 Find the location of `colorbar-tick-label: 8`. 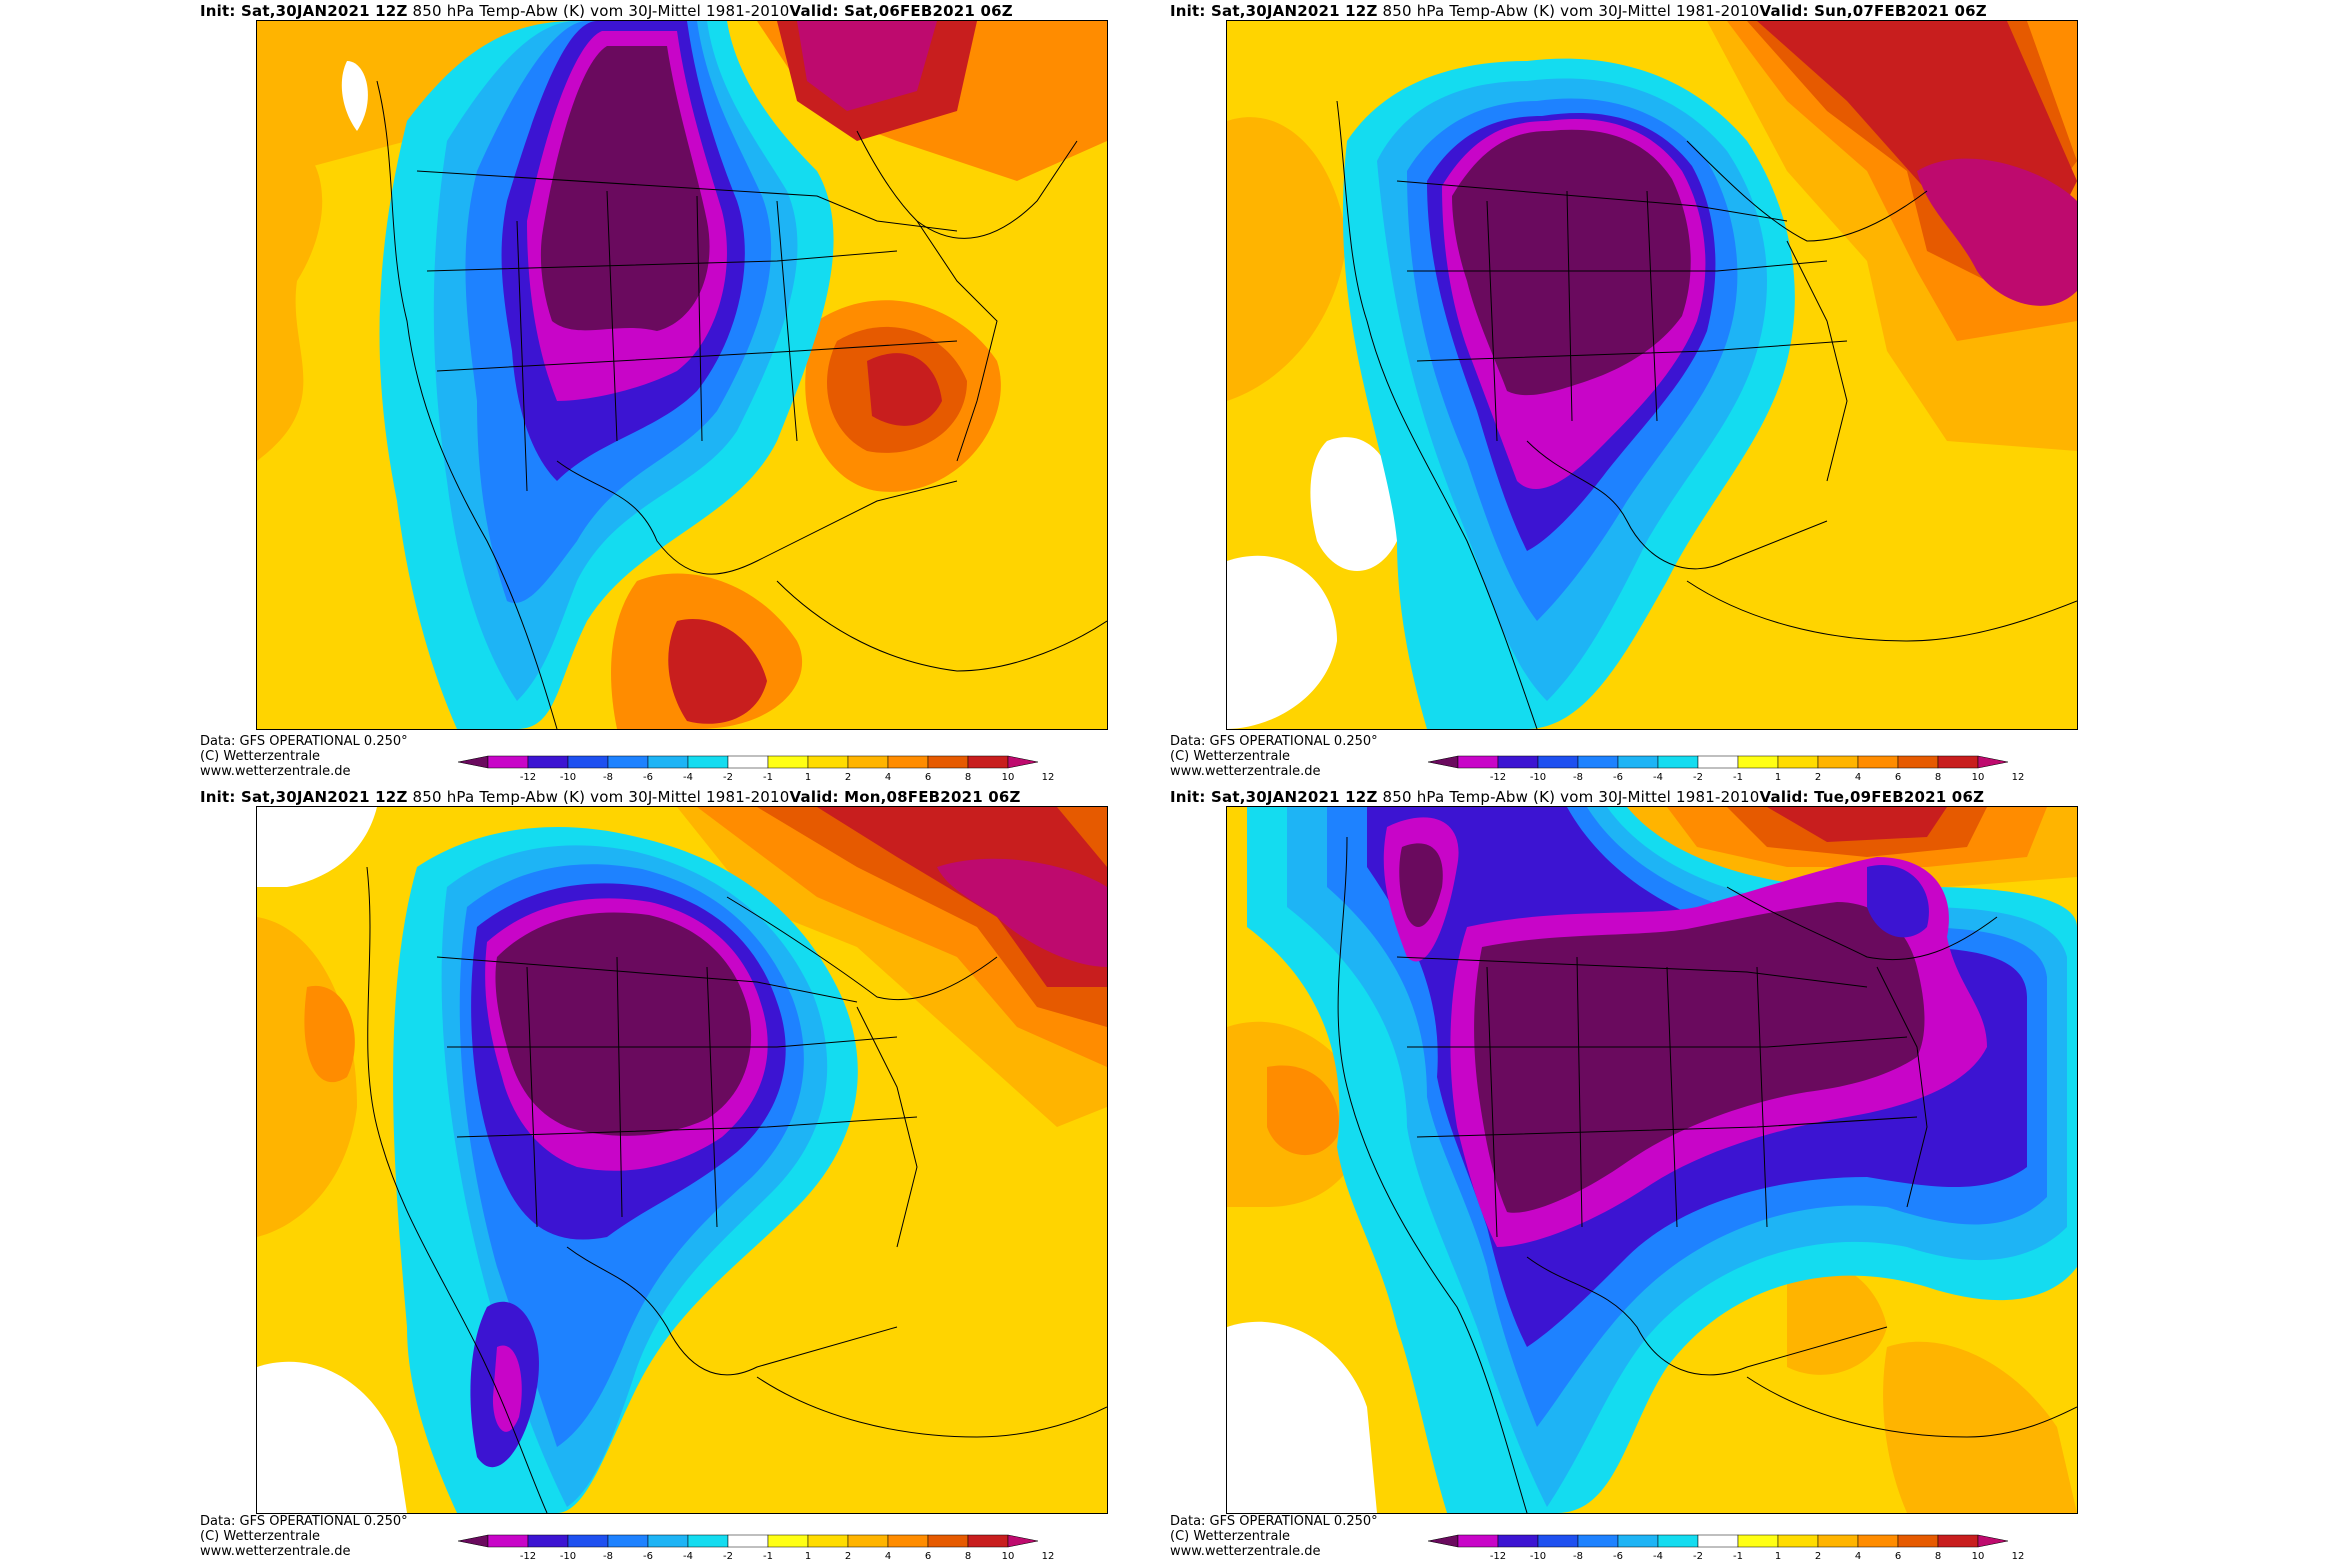

colorbar-tick-label: 8 is located at coordinates (1938, 1556).